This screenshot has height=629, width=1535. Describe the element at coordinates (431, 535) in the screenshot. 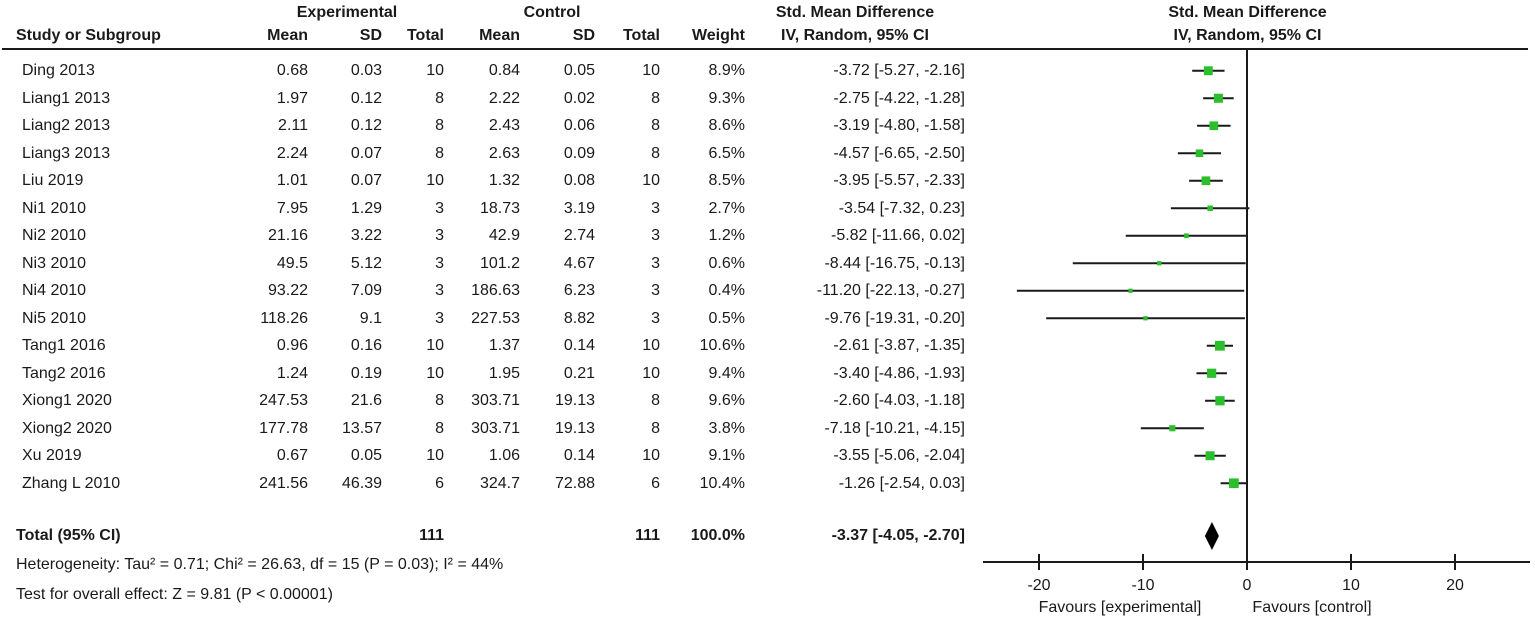

I see `total-exp-total: 111` at that location.